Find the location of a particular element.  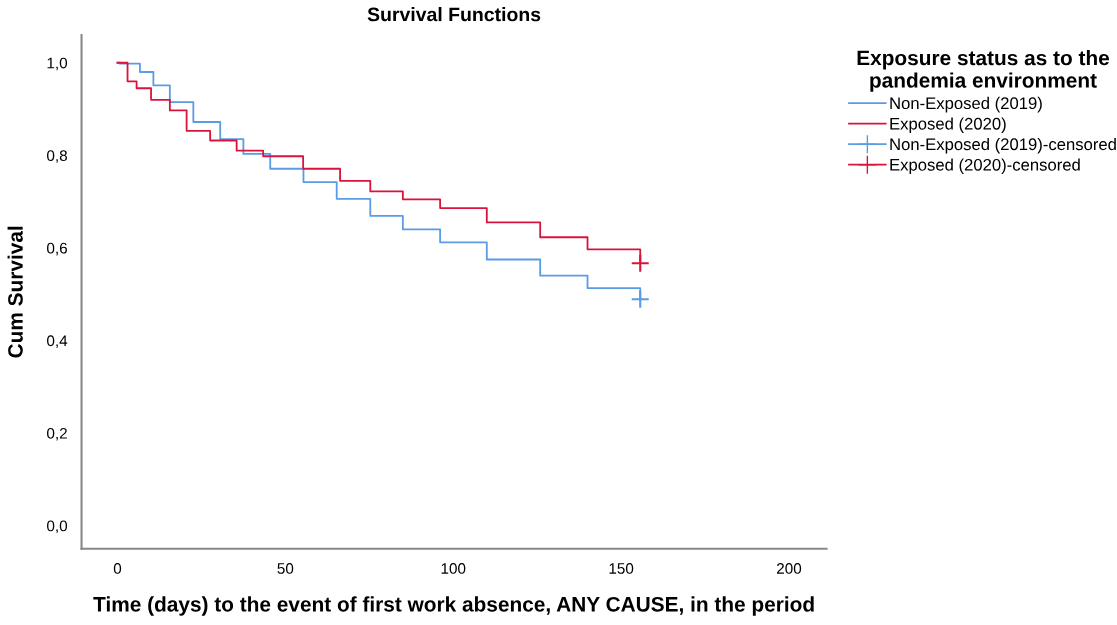

y-tick-label: 0,8 is located at coordinates (57, 156).